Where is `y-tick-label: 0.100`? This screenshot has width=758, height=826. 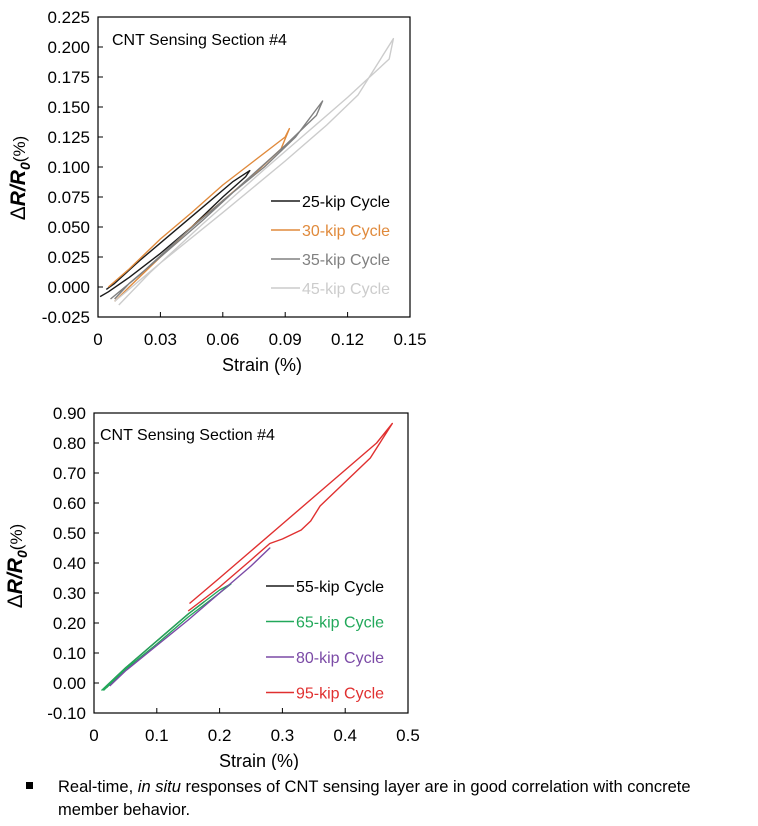
y-tick-label: 0.100 is located at coordinates (68, 167).